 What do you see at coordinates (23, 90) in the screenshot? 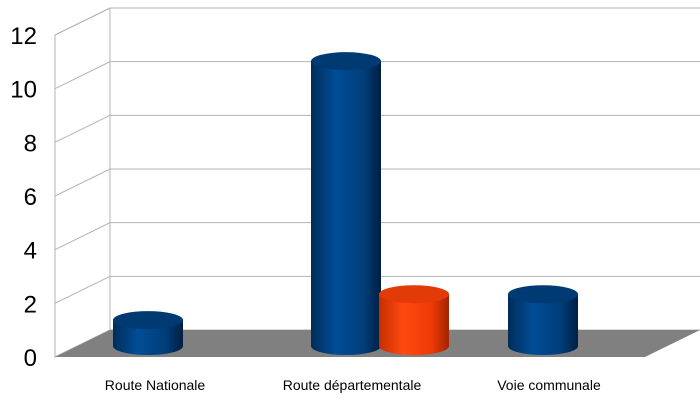
I see `y-tick-label: 10` at bounding box center [23, 90].